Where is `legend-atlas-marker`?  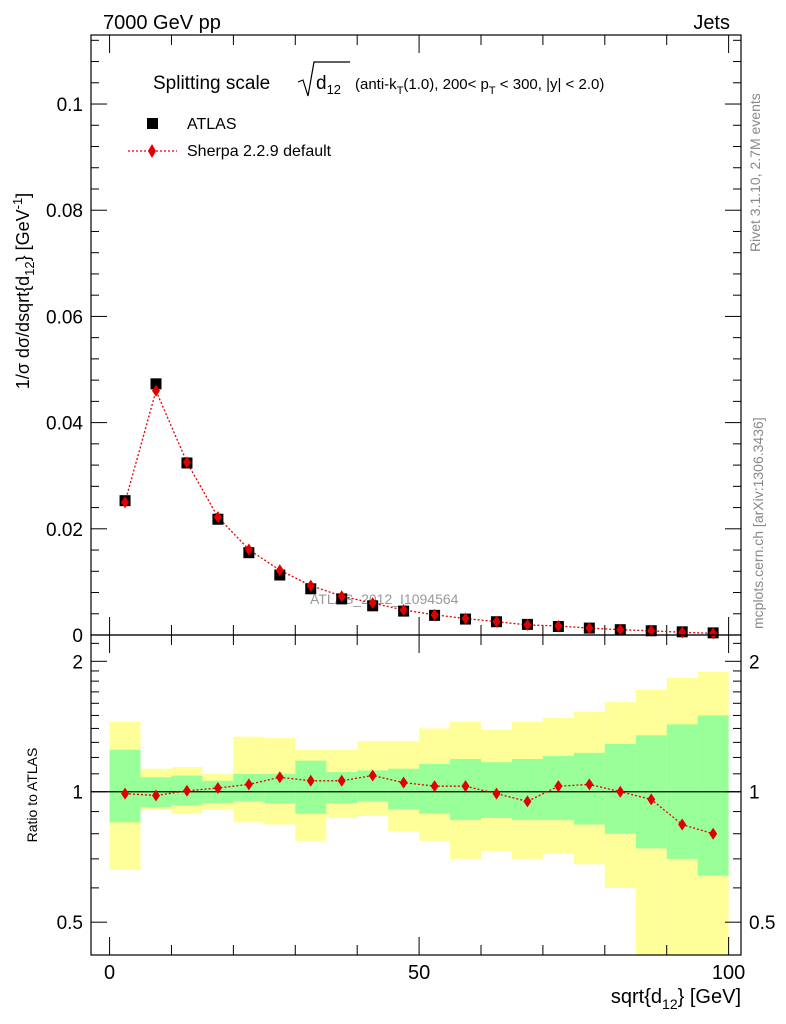 legend-atlas-marker is located at coordinates (152, 123).